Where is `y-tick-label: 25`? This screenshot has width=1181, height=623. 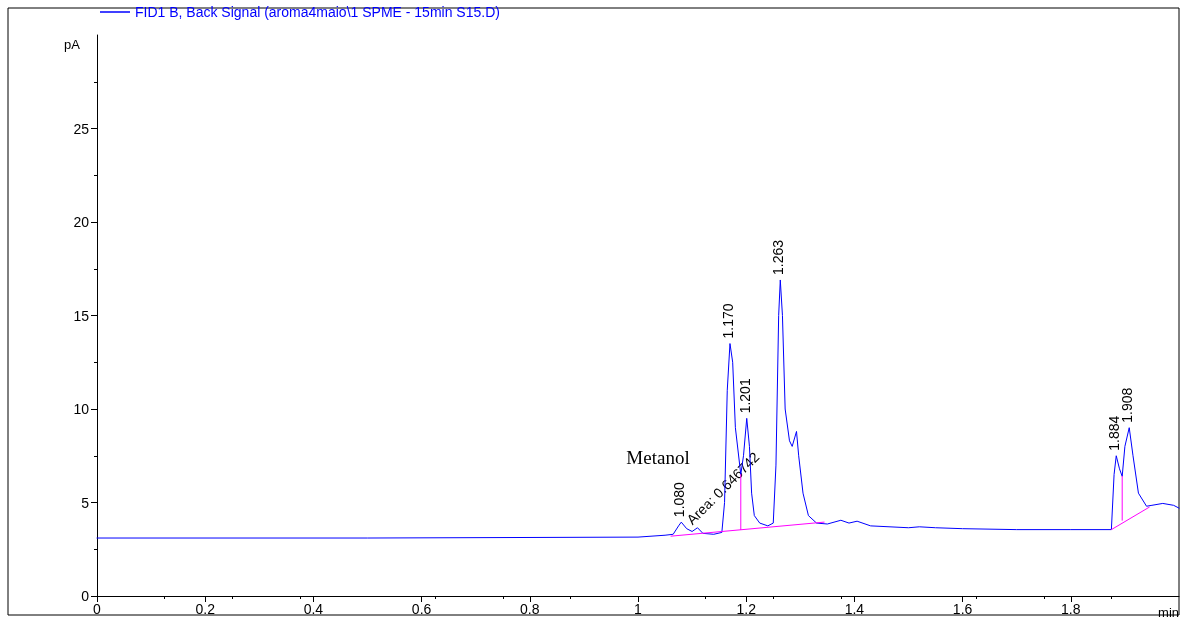 y-tick-label: 25 is located at coordinates (81, 128).